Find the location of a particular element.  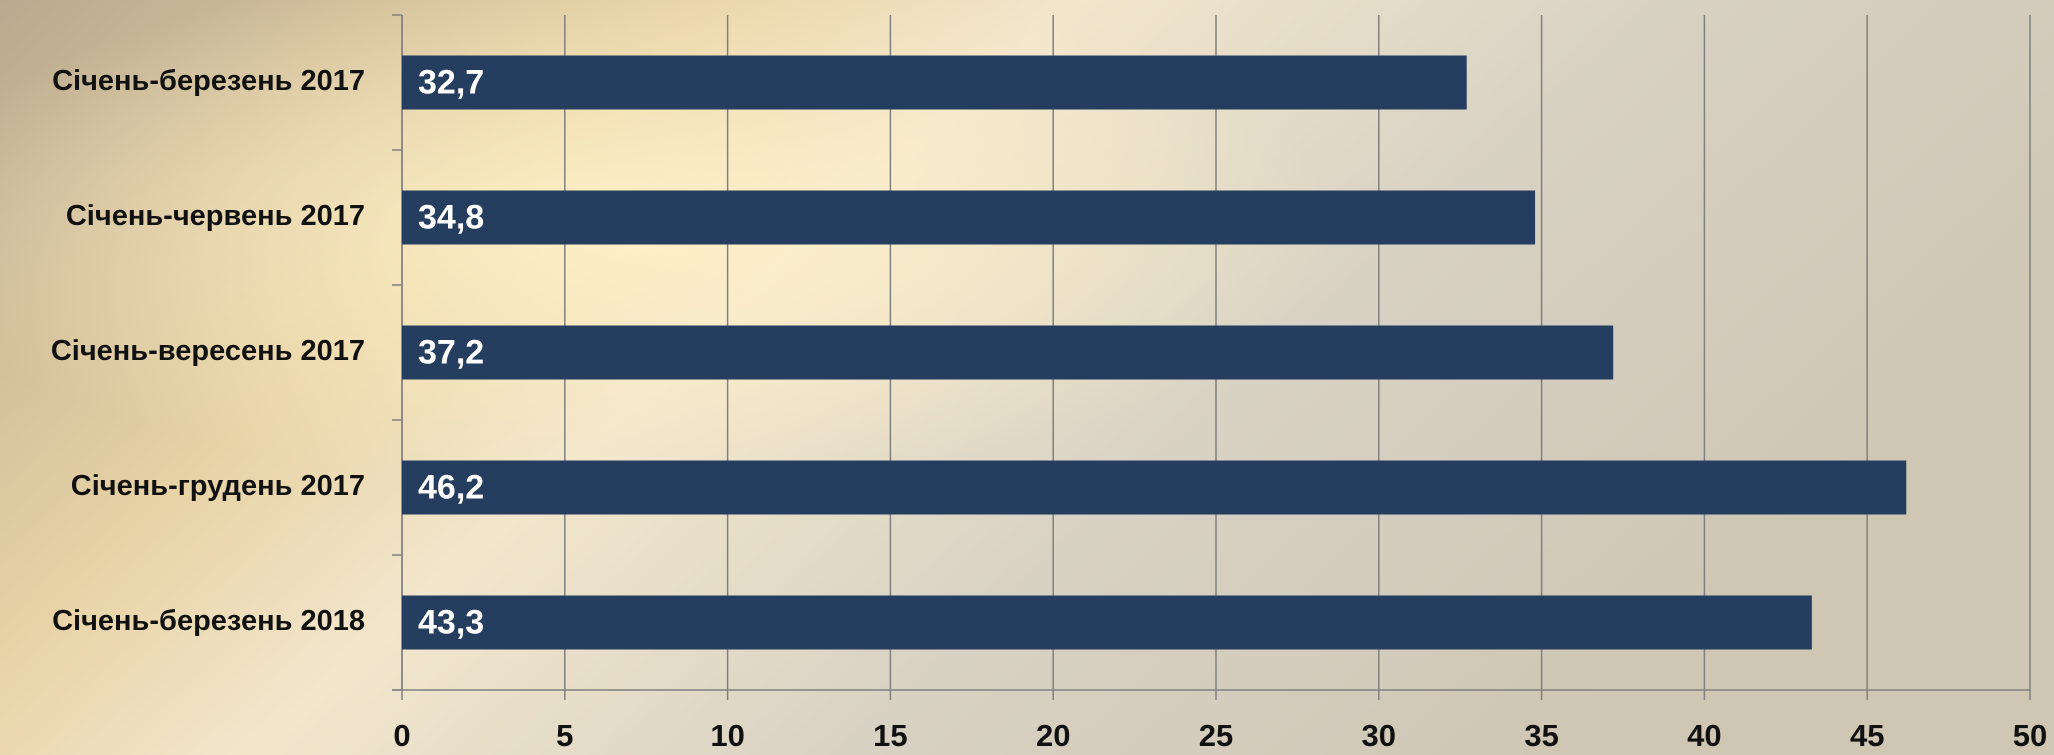

x-tick-label: 45 is located at coordinates (1867, 735).